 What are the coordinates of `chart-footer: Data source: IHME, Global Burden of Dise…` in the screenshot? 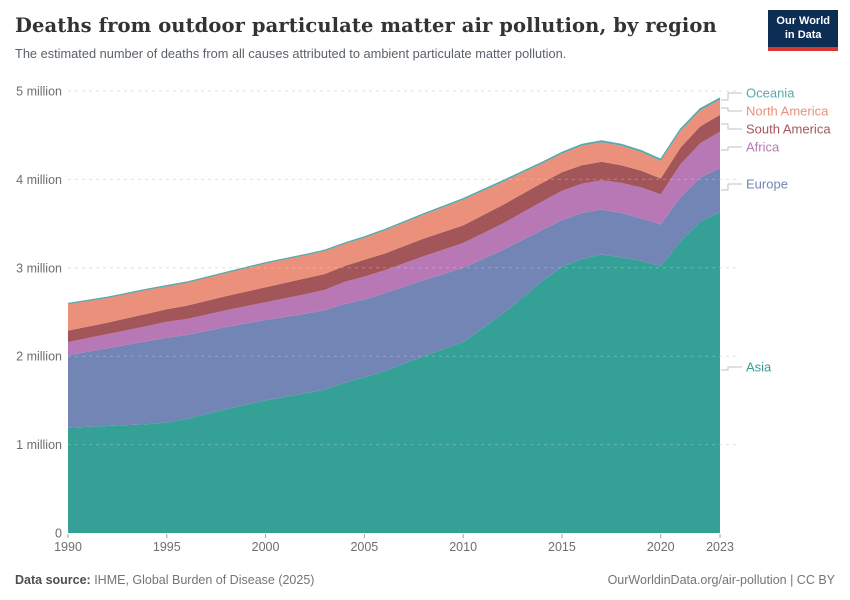 It's located at (425, 580).